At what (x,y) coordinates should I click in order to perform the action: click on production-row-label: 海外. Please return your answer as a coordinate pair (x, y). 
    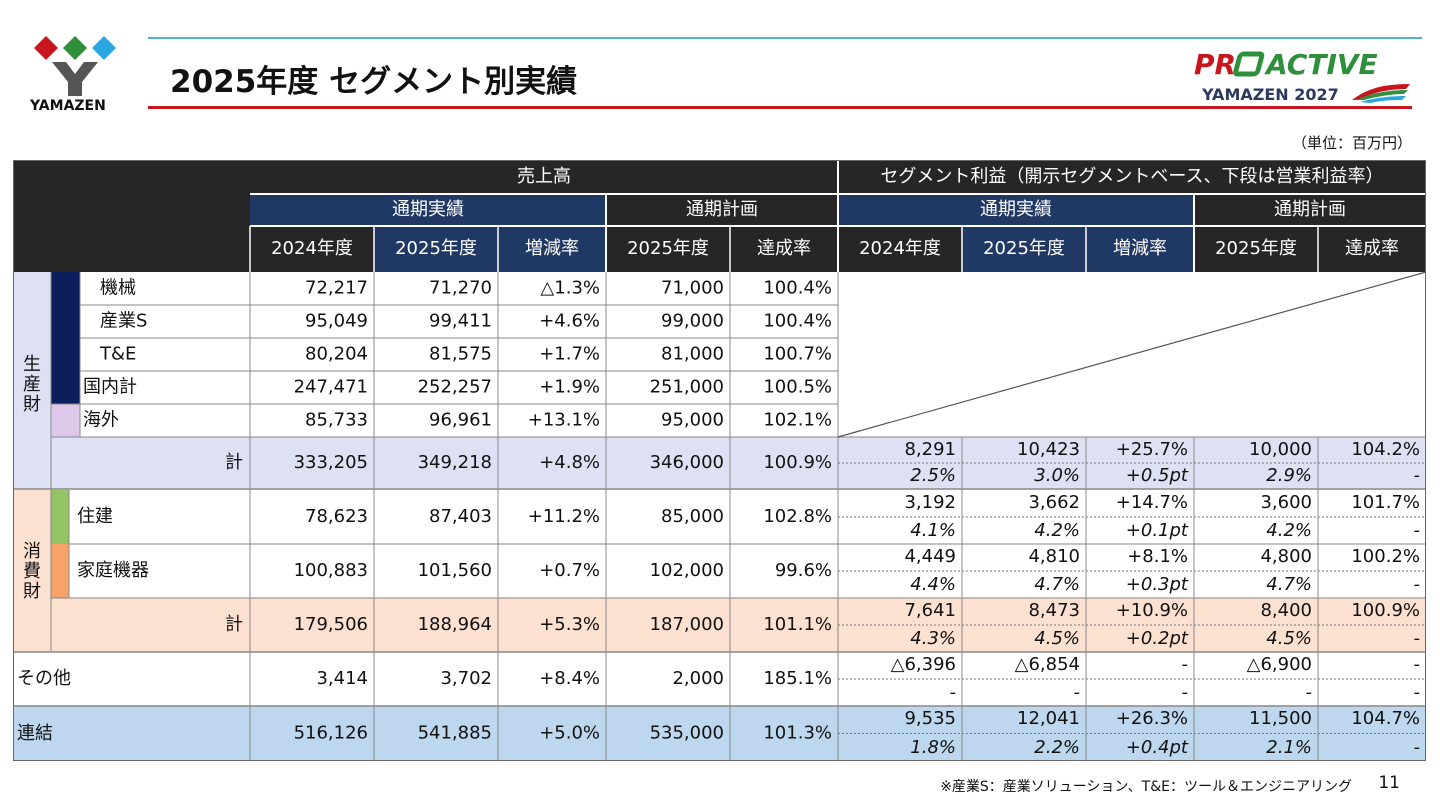
    Looking at the image, I should click on (101, 420).